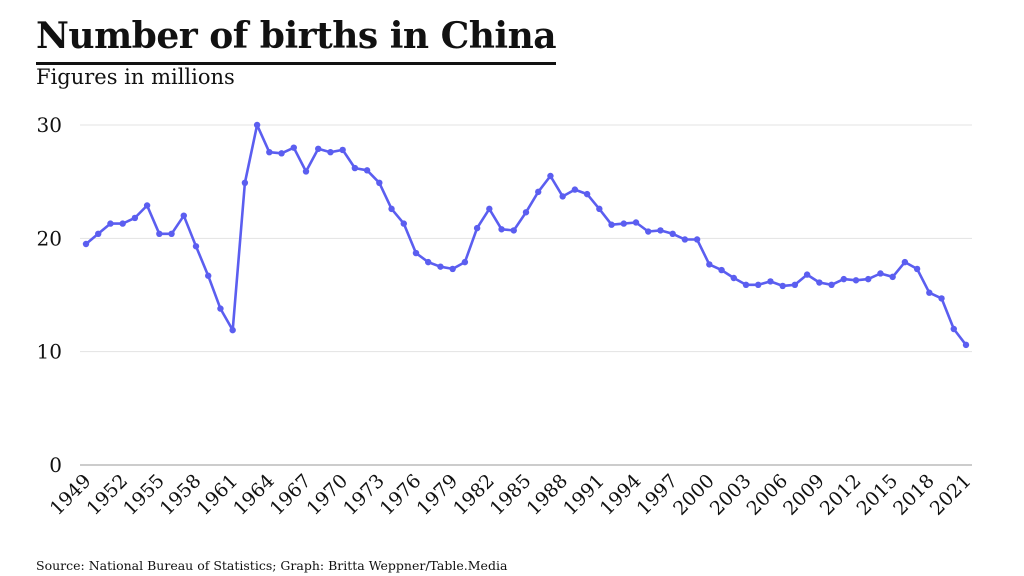 The width and height of the screenshot is (1024, 576). I want to click on data-point-1954, so click(147, 205).